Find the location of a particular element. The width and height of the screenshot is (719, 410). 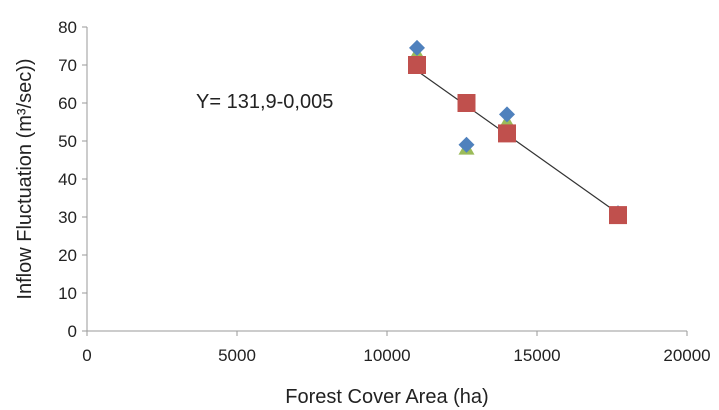

x-tick-label: 15000 is located at coordinates (536, 355).